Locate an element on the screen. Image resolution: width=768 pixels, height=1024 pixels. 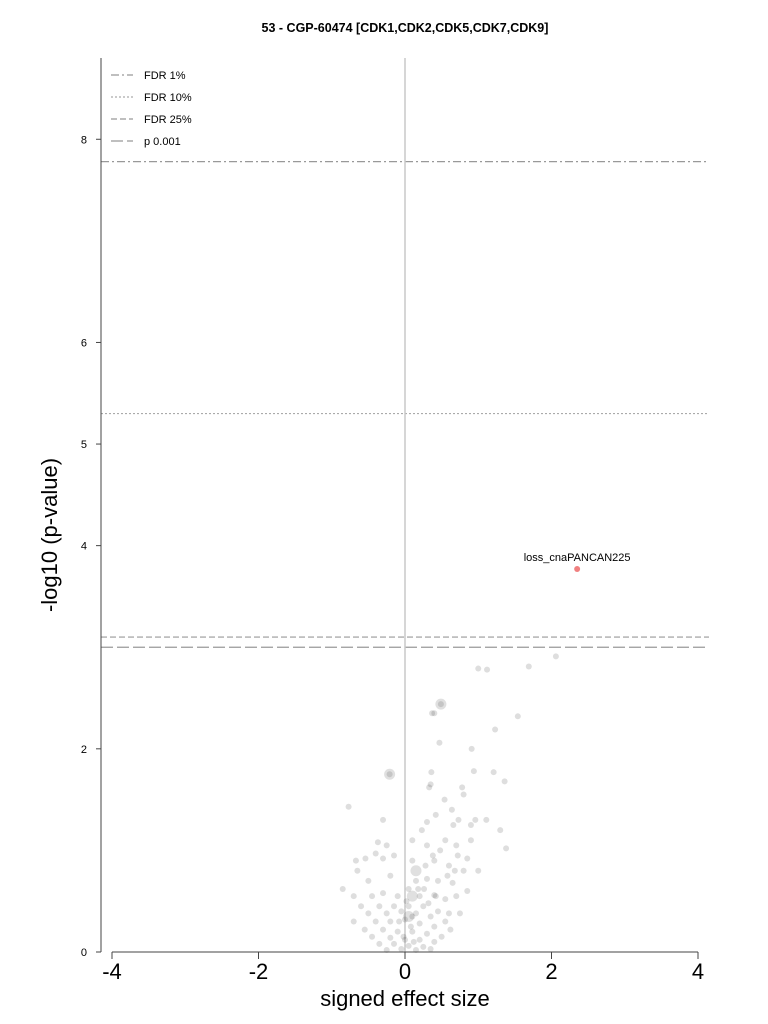
highlight-point is located at coordinates (577, 569).